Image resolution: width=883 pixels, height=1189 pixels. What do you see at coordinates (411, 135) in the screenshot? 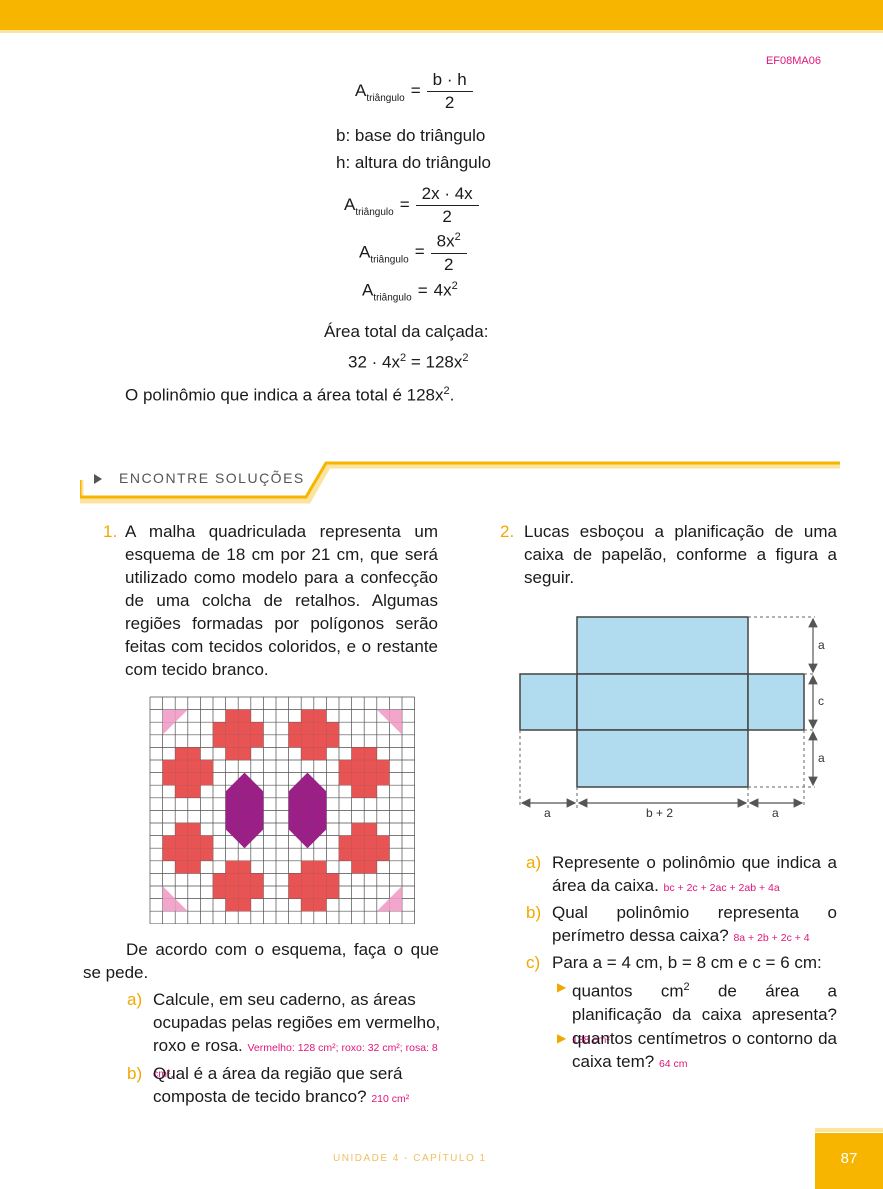
I see `base-definition: b: base do triângulo` at bounding box center [411, 135].